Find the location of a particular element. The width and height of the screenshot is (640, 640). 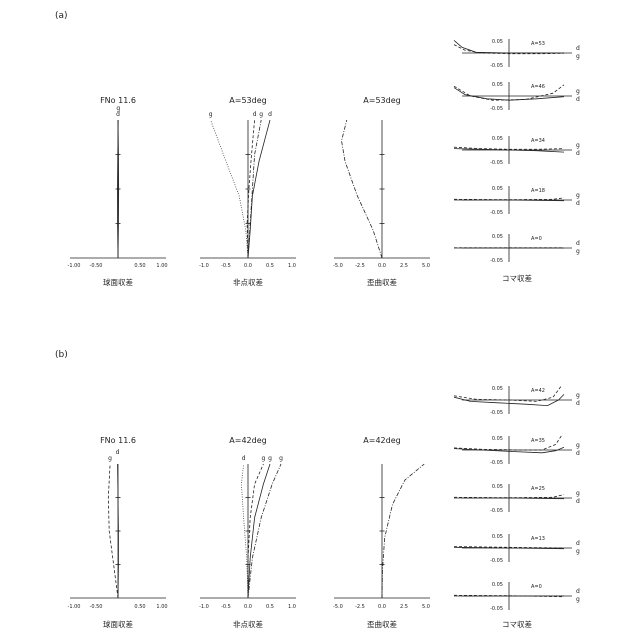

distortion-title: A=53deg is located at coordinates (381, 100).